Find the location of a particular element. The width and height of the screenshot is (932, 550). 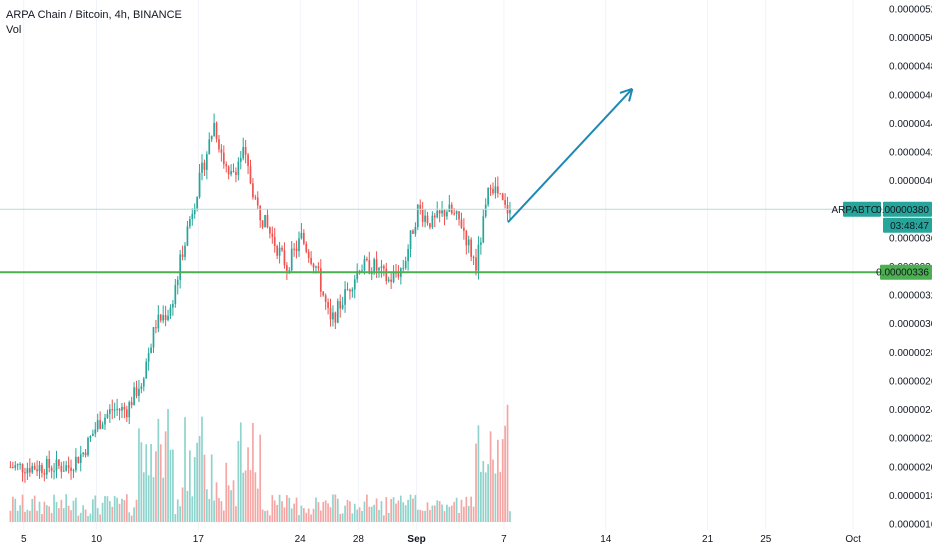

chart-title: ARPA Chain / Bitcoin, 4h, BINANCE is located at coordinates (94, 15).